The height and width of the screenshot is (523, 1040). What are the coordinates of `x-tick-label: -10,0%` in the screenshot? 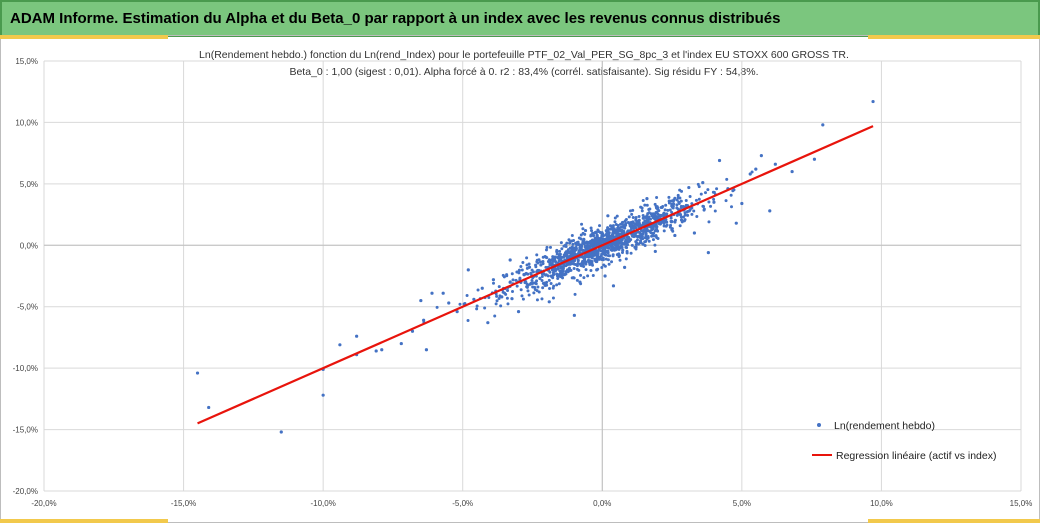 It's located at (322, 503).